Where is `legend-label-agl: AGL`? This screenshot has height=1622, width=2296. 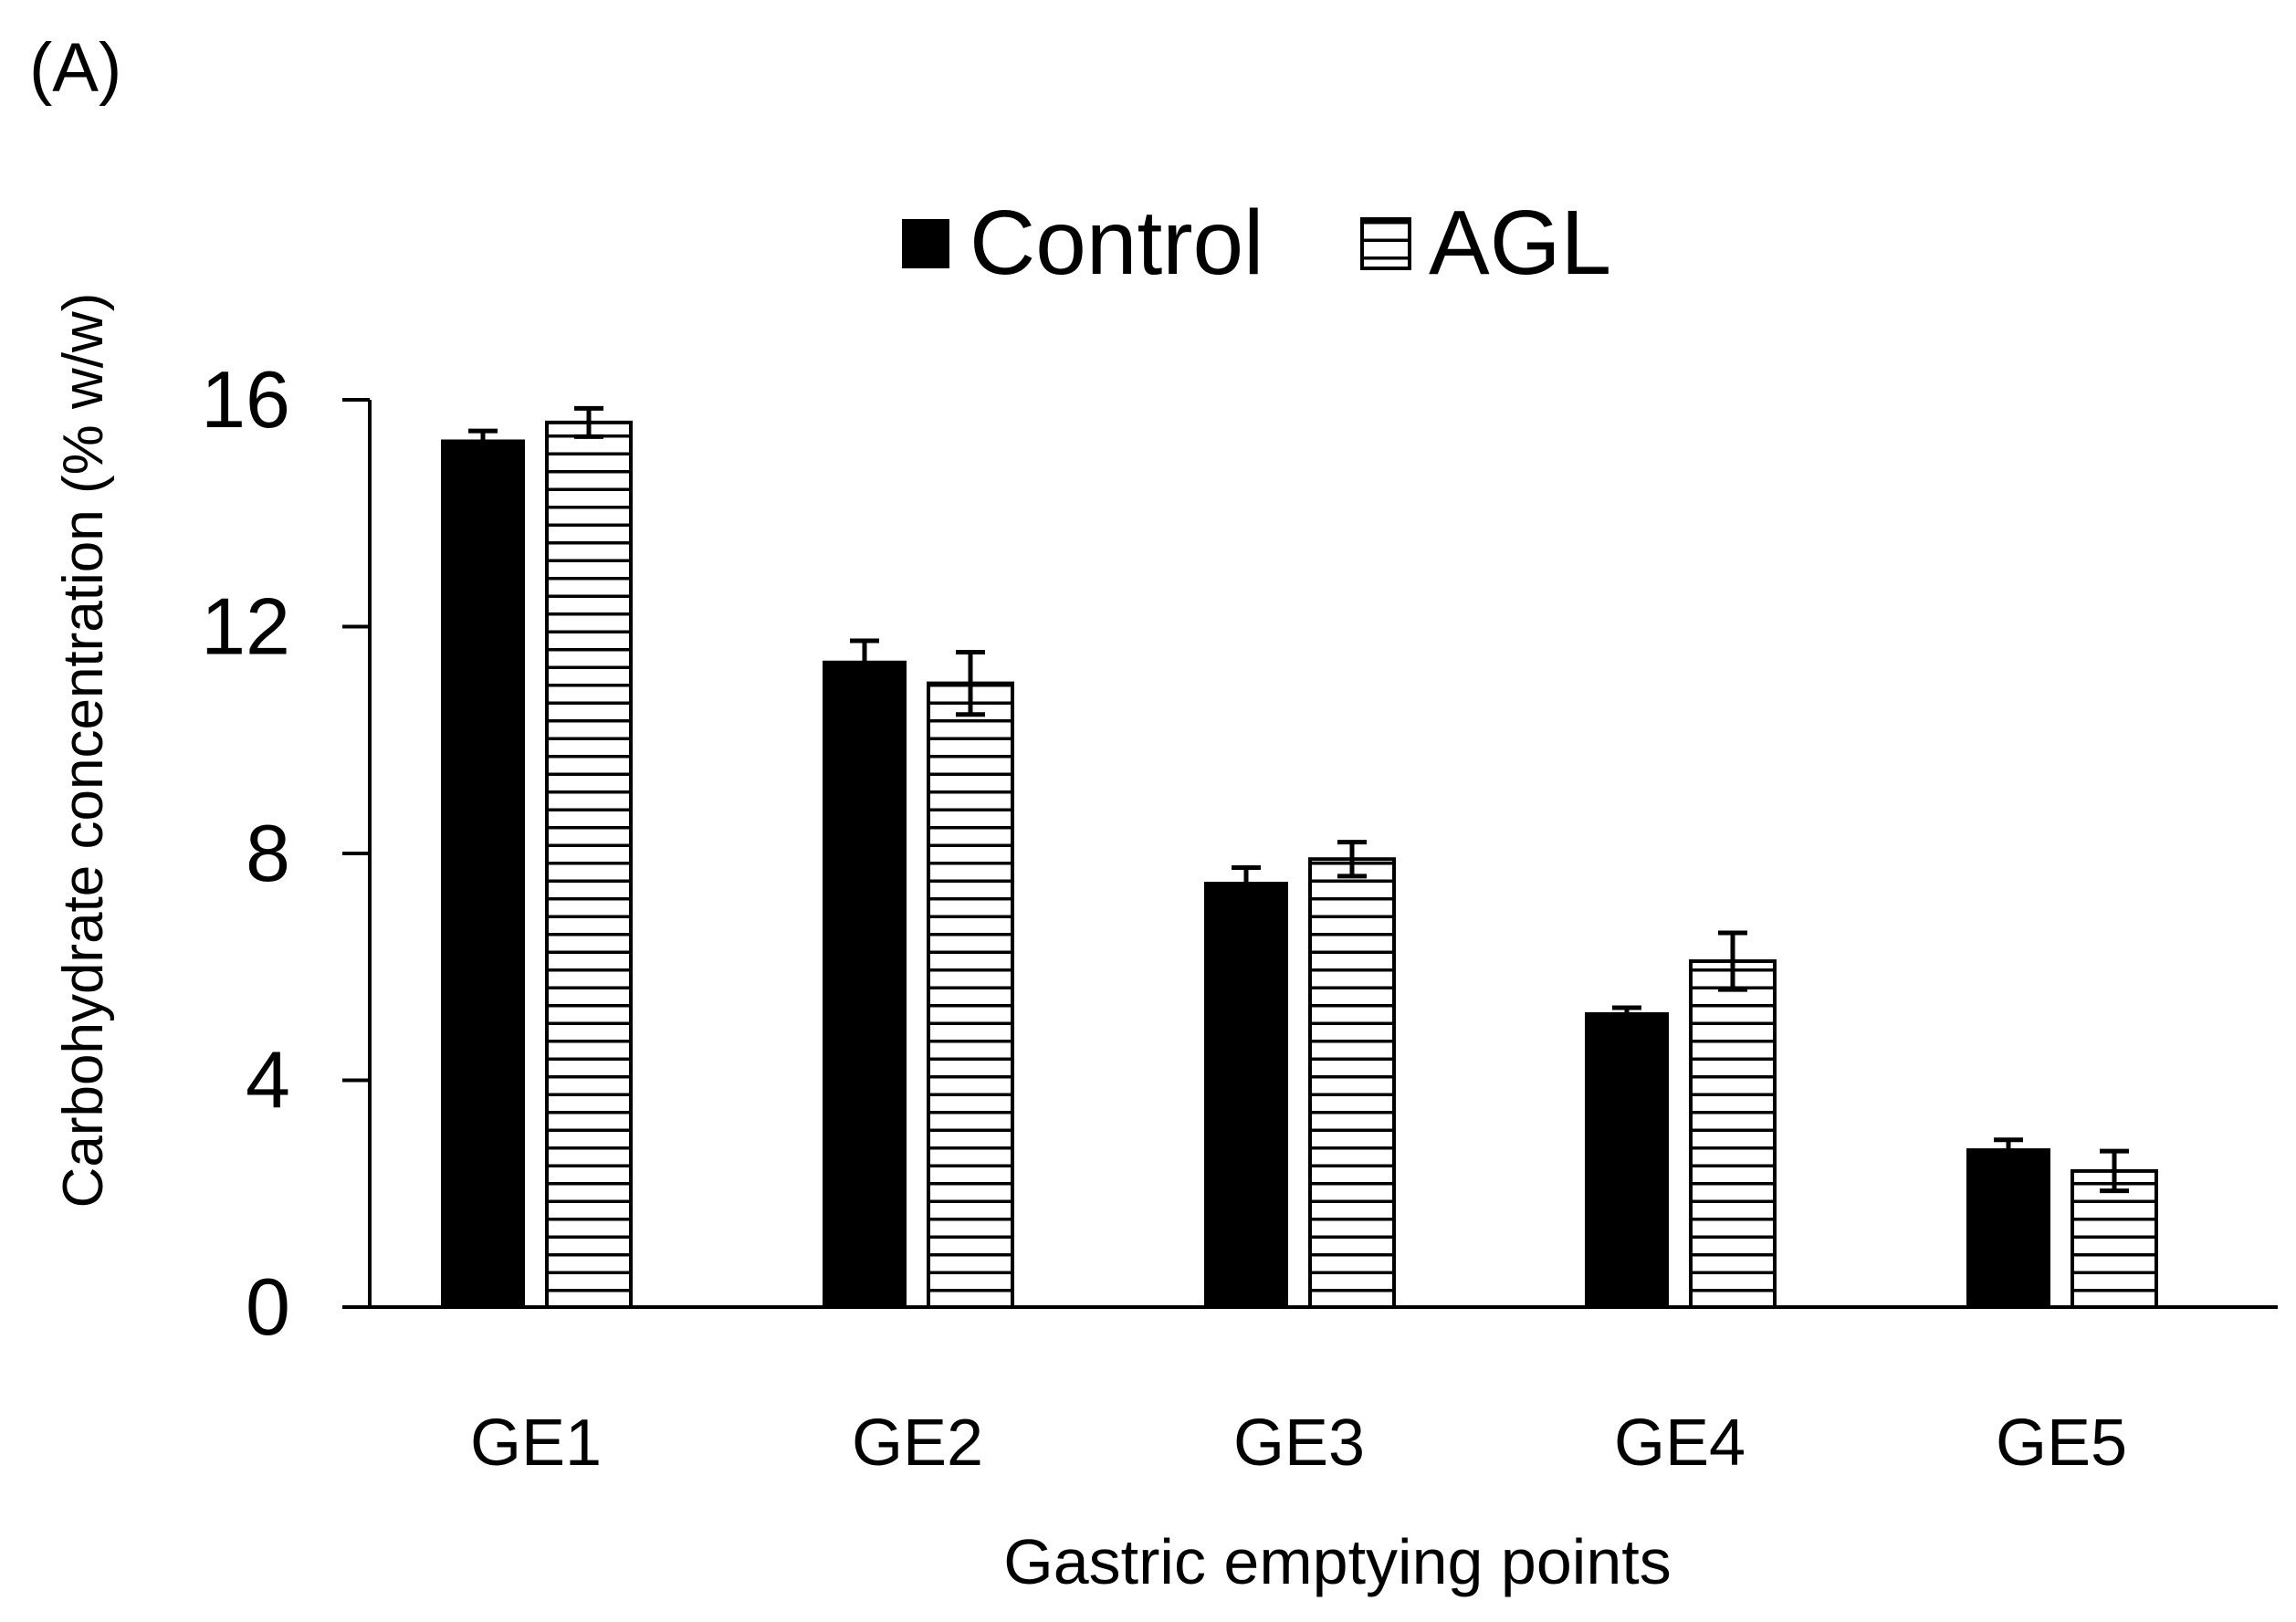 legend-label-agl: AGL is located at coordinates (1520, 243).